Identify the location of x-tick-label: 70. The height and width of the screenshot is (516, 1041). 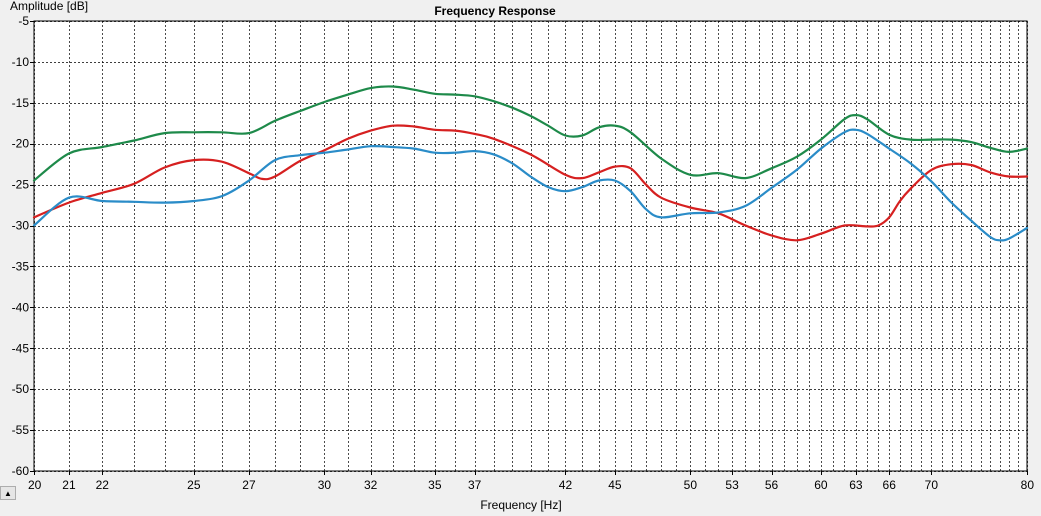
(932, 485).